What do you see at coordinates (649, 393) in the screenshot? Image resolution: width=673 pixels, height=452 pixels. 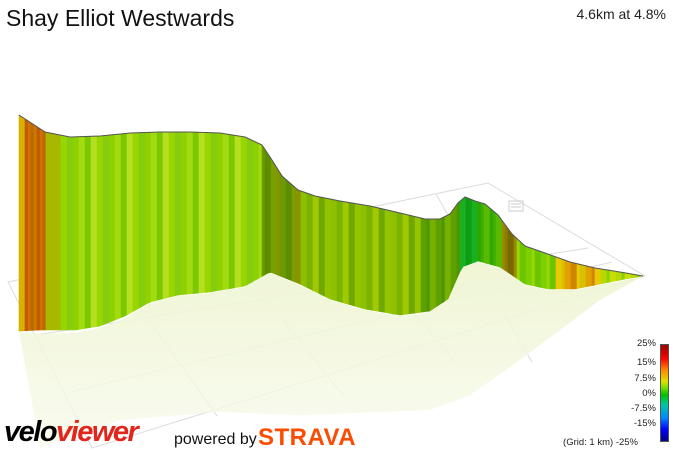 I see `legend-label-0: 0%` at bounding box center [649, 393].